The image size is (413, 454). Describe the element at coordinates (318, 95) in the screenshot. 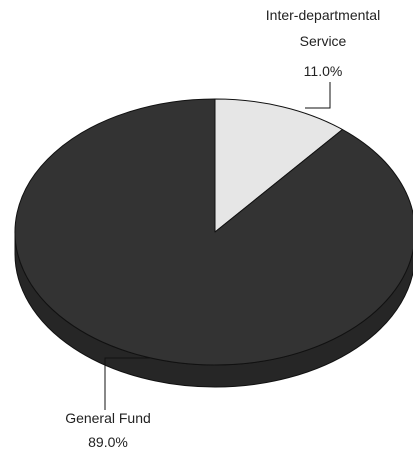

I see `leader-line-inter-departmental-service` at that location.